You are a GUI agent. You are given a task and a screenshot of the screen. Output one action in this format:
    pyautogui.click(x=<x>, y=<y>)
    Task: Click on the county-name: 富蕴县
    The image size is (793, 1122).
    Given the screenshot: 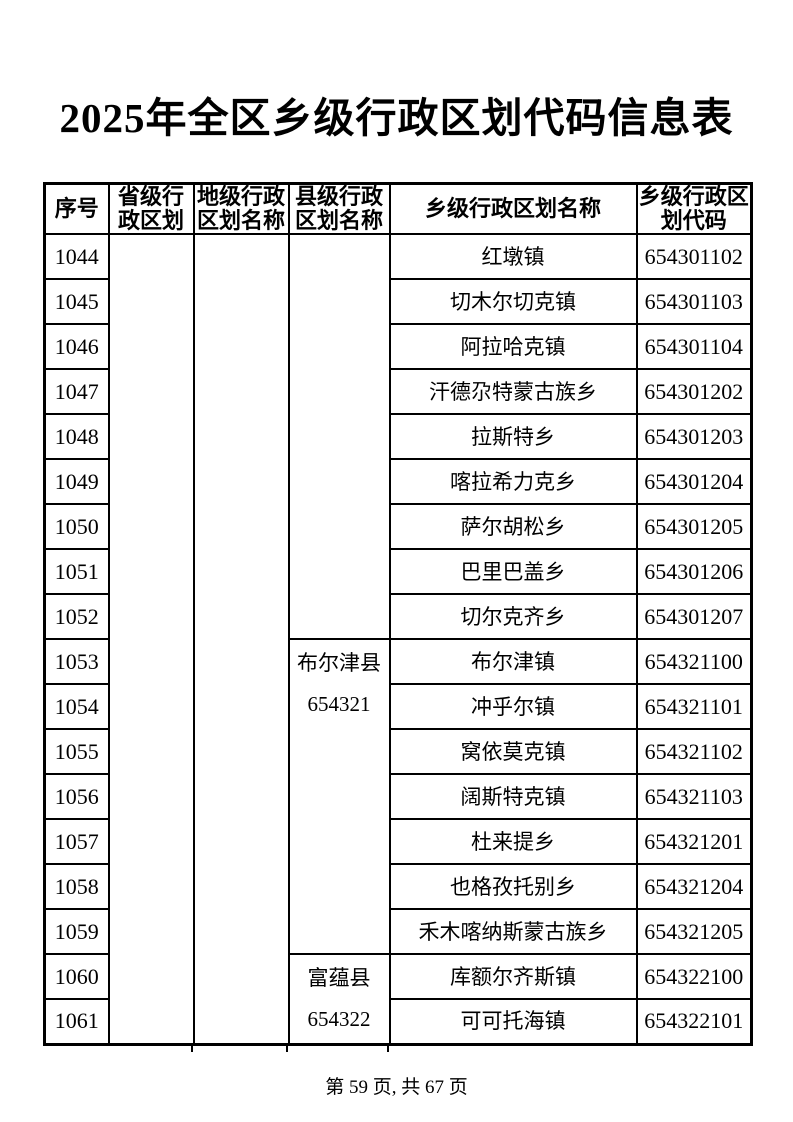 What is the action you would take?
    pyautogui.click(x=339, y=978)
    